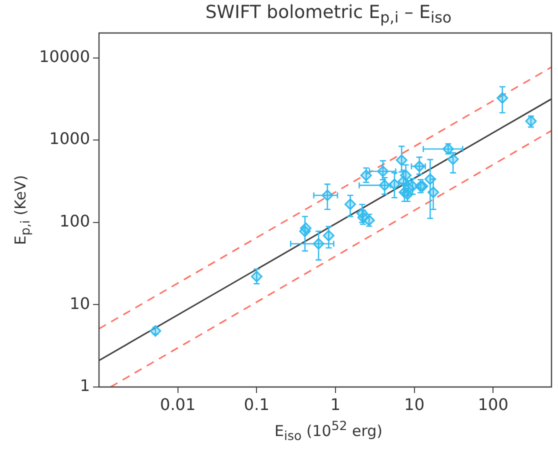 The image size is (558, 450). I want to click on y-tick-label: 1, so click(85, 386).